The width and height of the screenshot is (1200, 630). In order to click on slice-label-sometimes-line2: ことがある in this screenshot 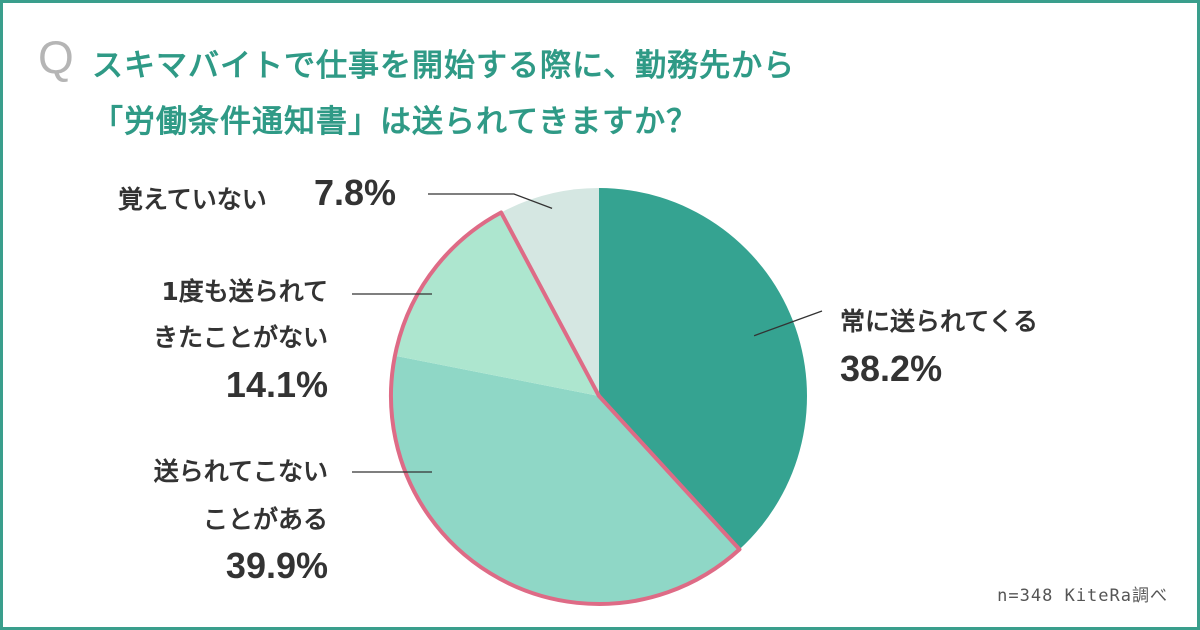, I will do `click(265, 519)`.